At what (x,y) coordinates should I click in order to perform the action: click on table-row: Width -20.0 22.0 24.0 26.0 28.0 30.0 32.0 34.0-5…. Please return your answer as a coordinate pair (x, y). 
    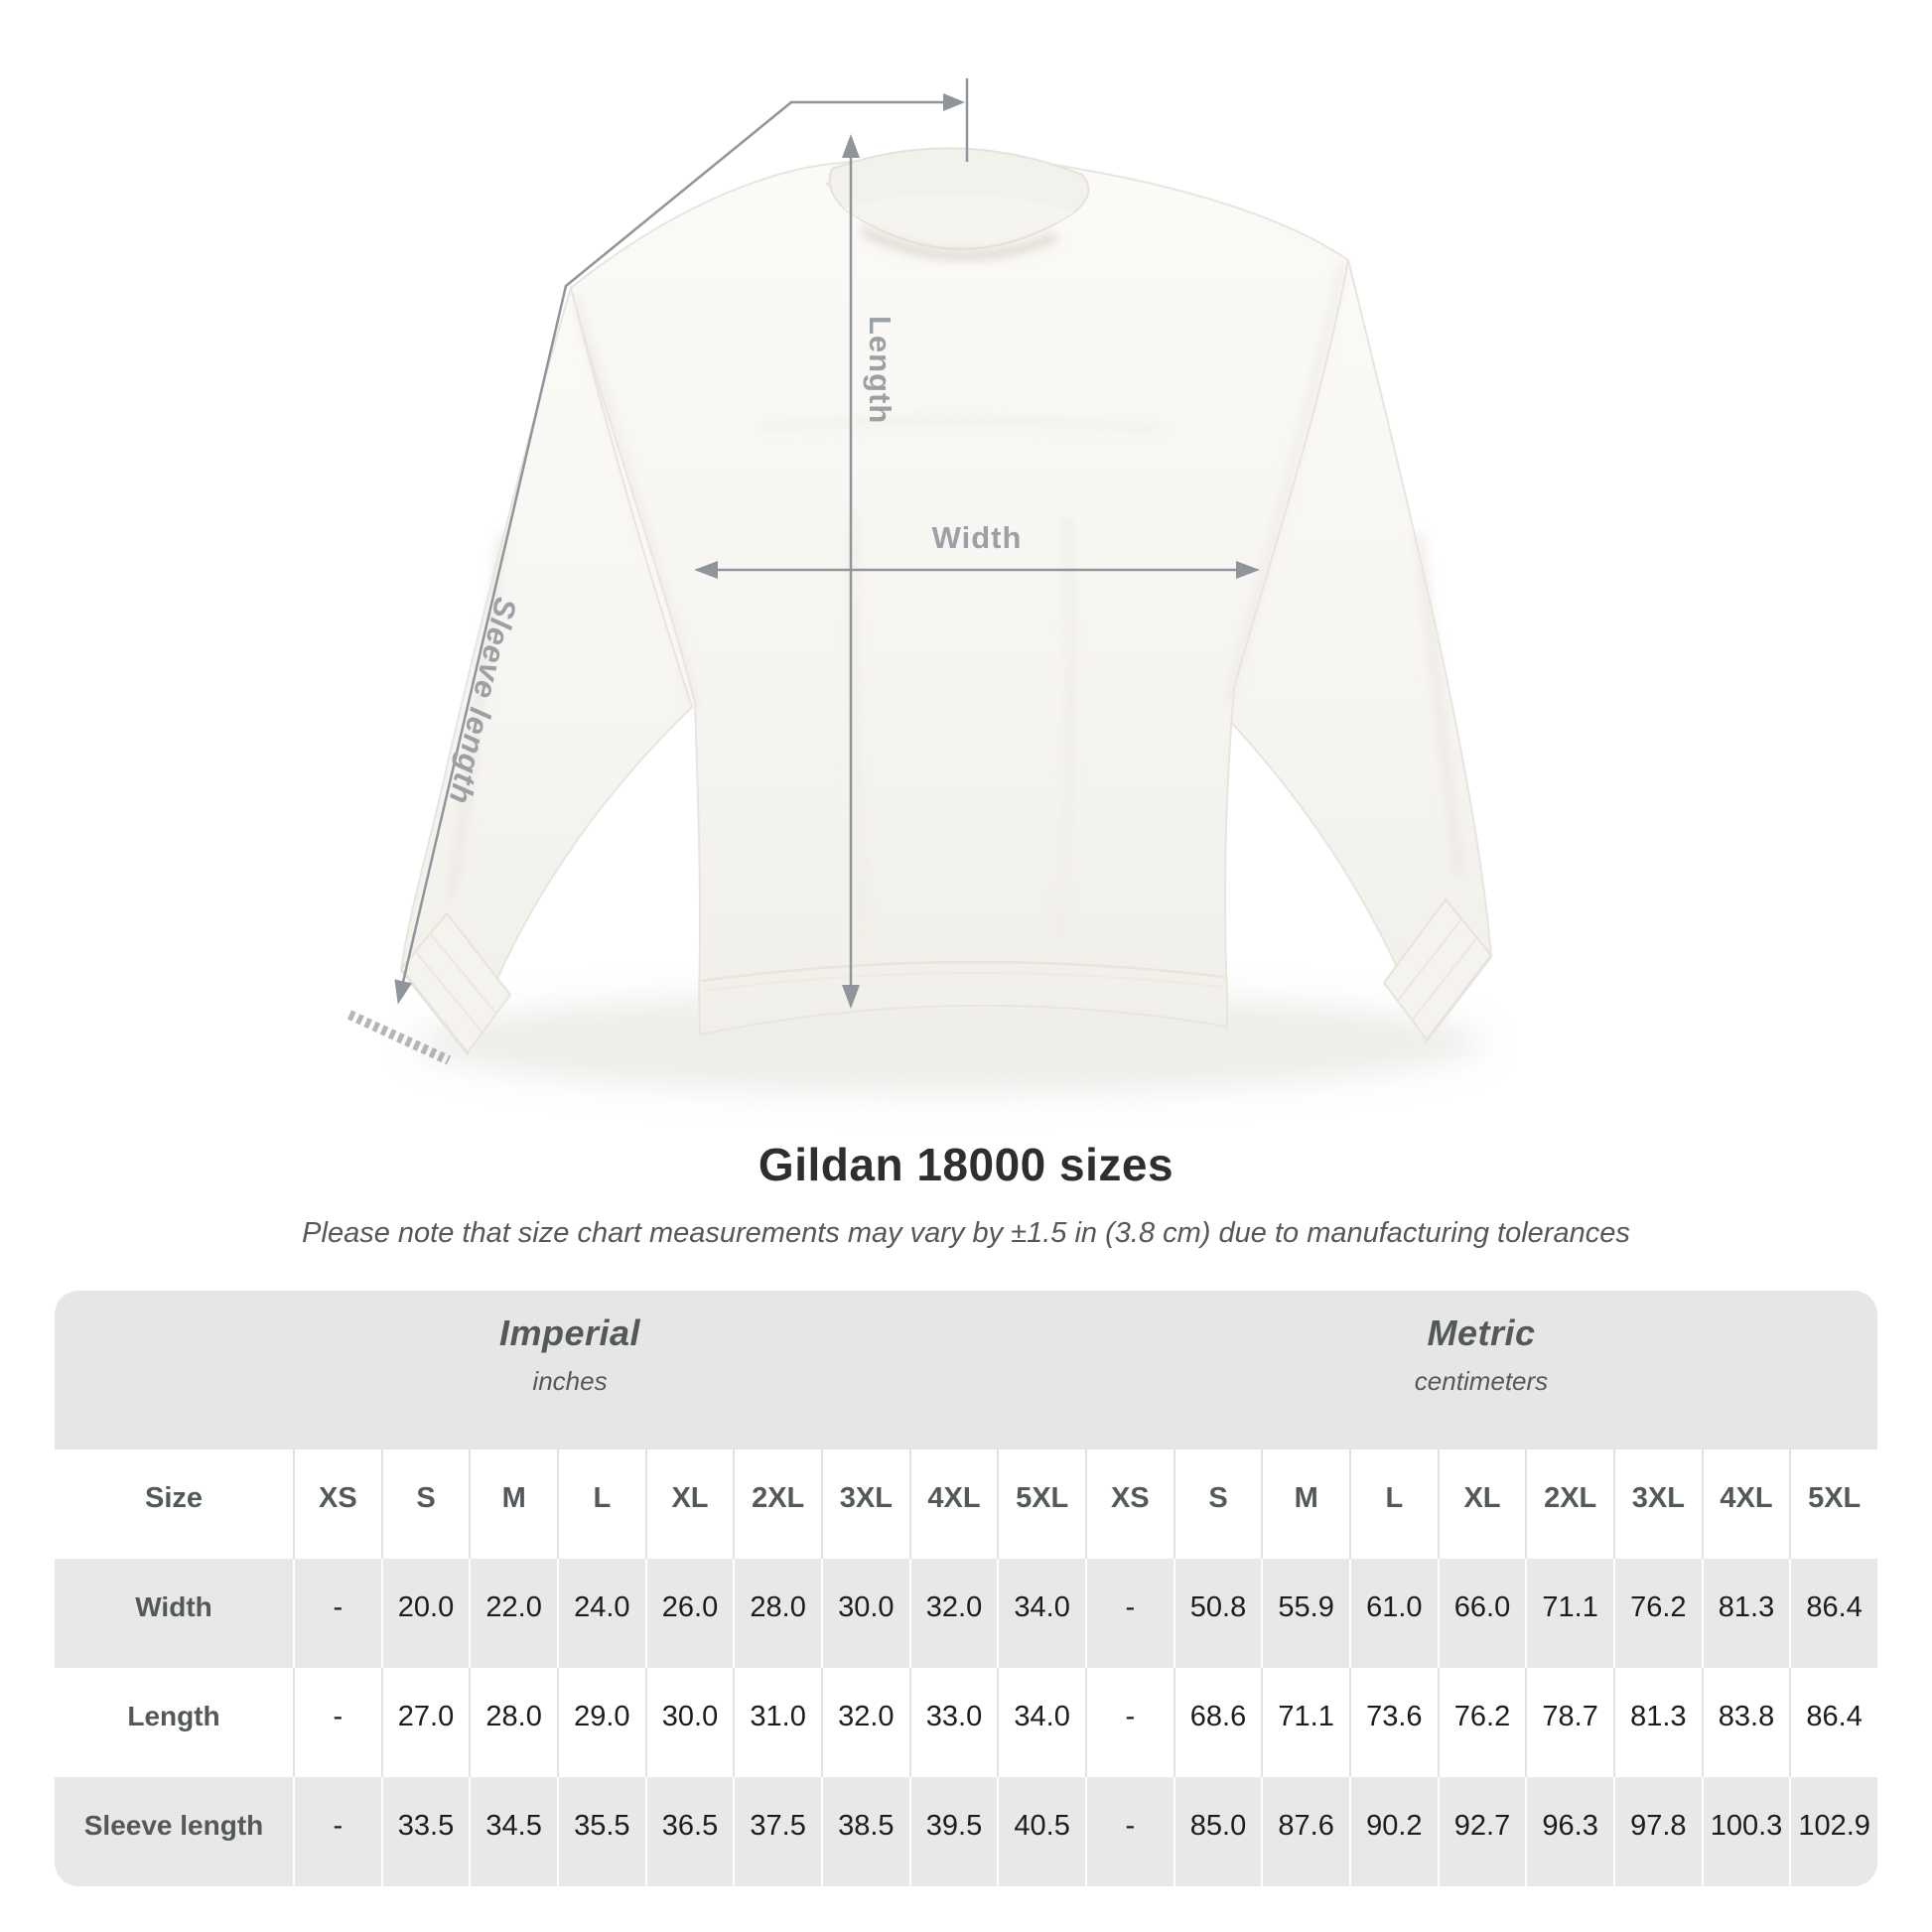
    Looking at the image, I should click on (966, 1613).